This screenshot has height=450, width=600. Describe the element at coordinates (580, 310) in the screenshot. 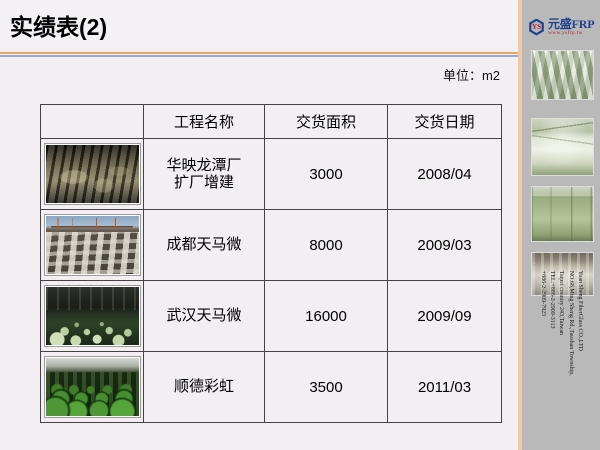

I see `company-name: Yuan Sheng FiberGlass CO.,LTD` at that location.